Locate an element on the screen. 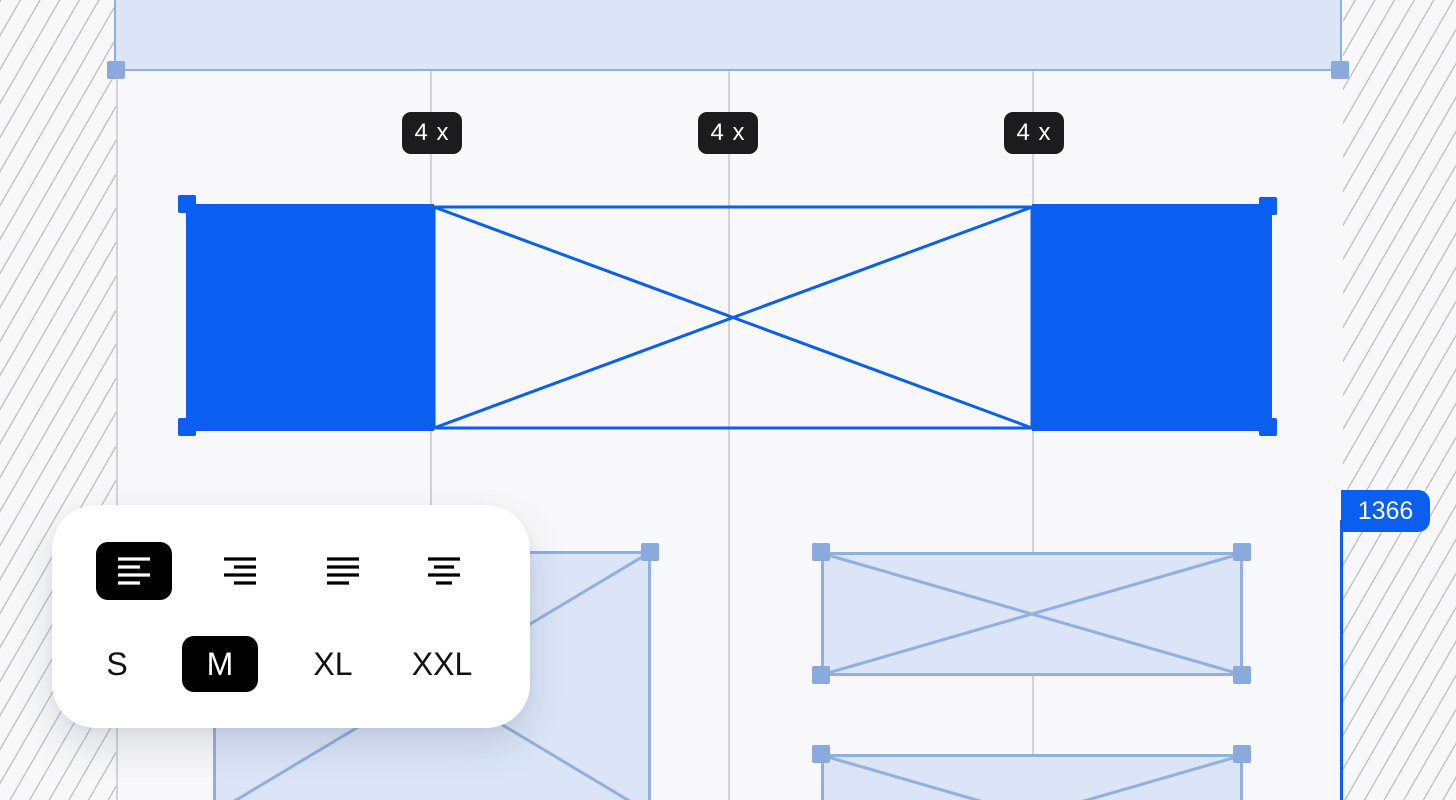 The width and height of the screenshot is (1456, 800). size-s-button: S is located at coordinates (117, 663).